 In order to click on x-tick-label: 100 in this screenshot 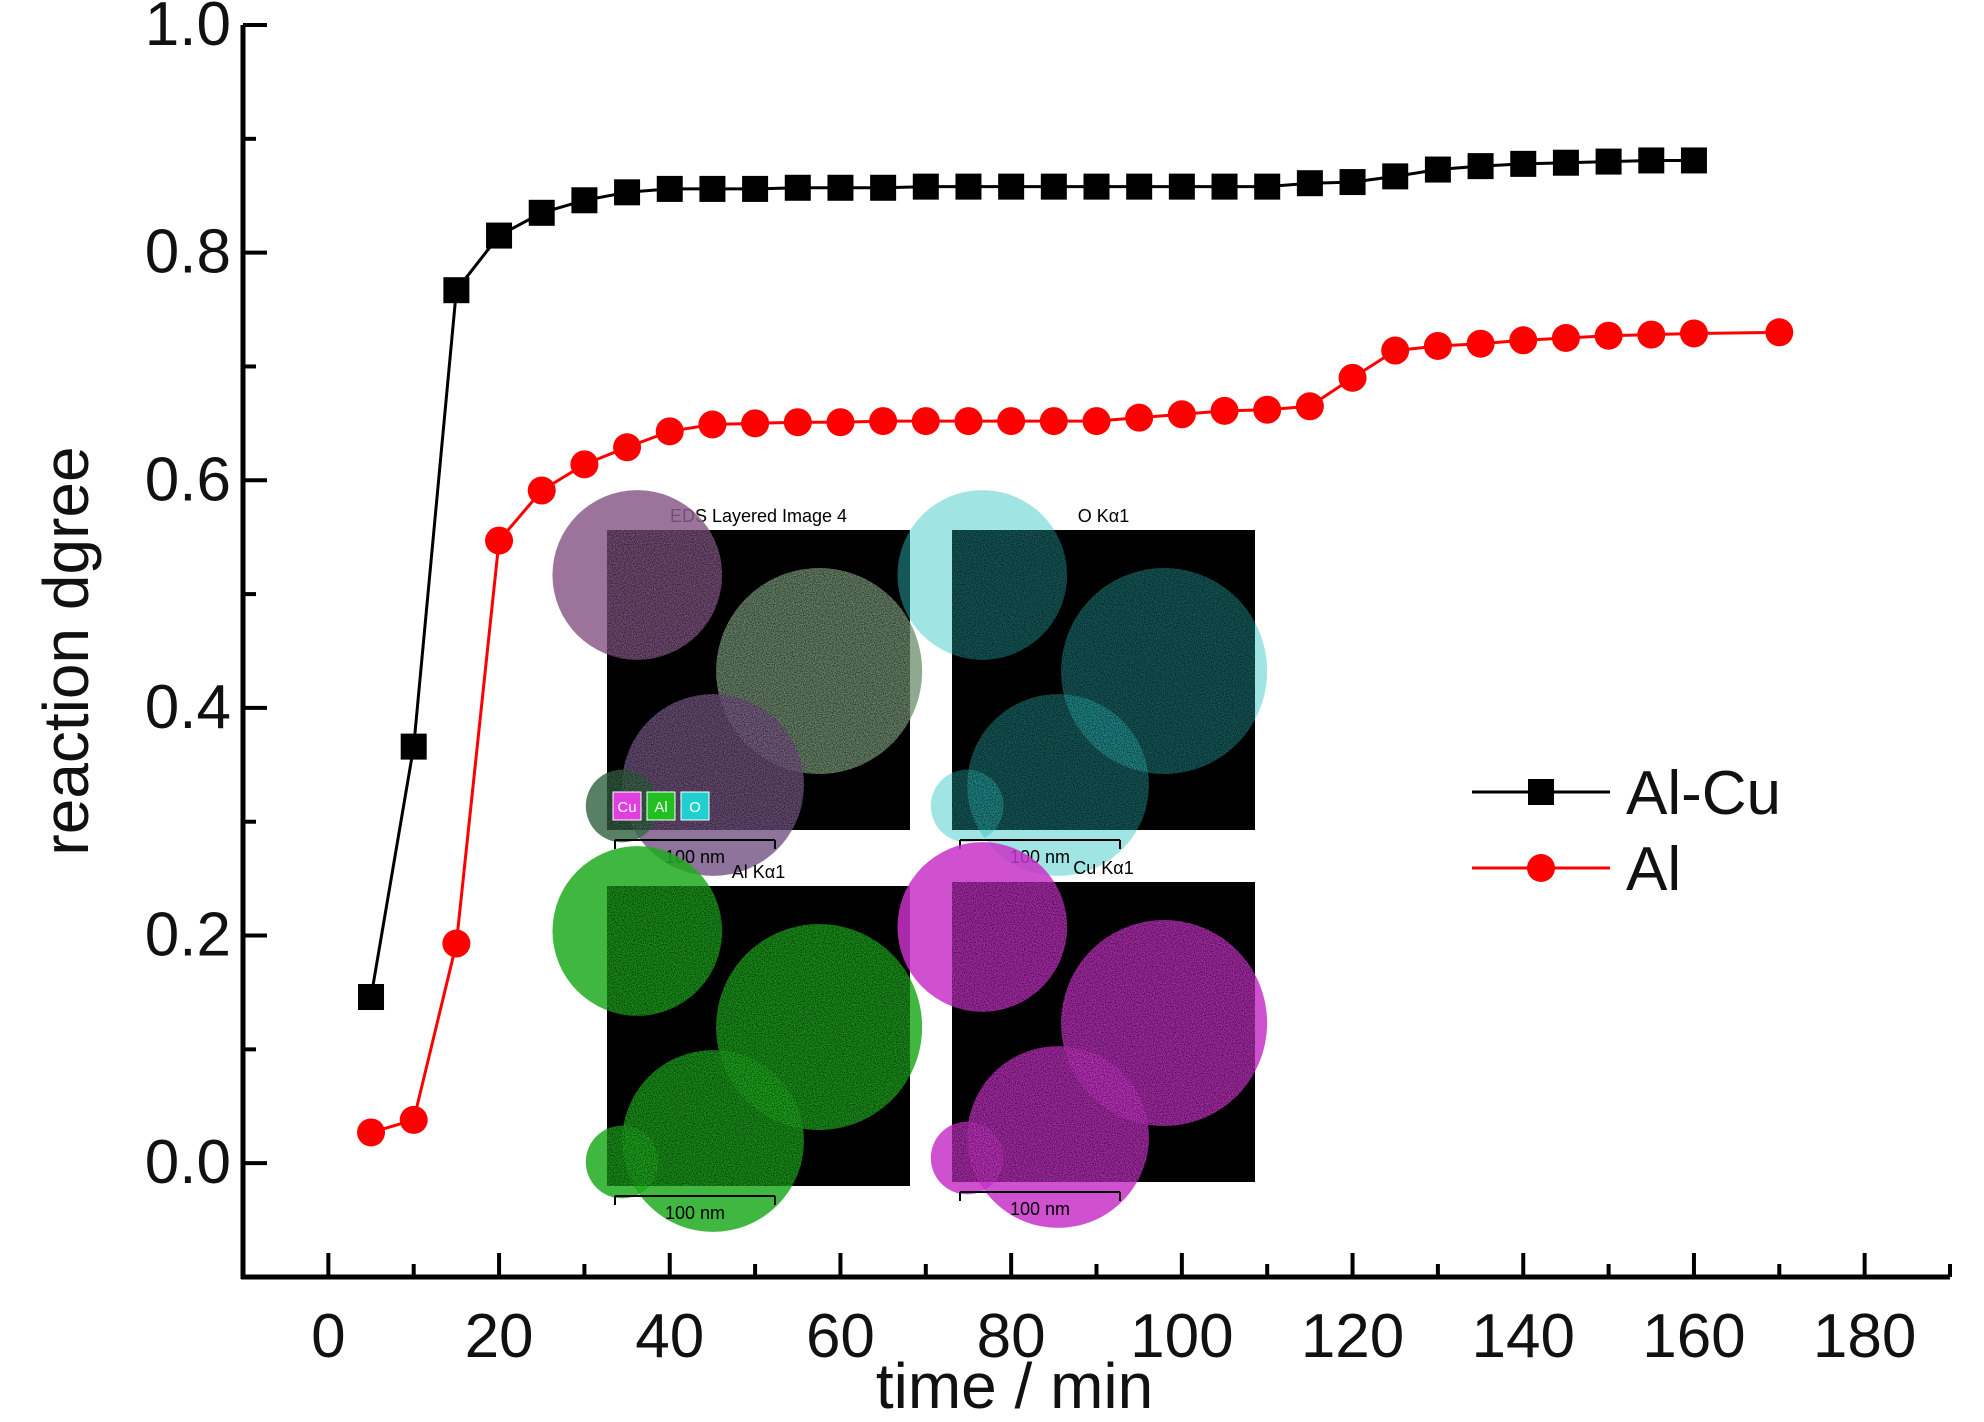, I will do `click(1181, 1336)`.